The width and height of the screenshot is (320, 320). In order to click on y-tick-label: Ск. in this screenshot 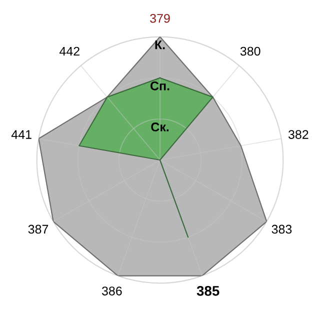, I will do `click(160, 127)`.